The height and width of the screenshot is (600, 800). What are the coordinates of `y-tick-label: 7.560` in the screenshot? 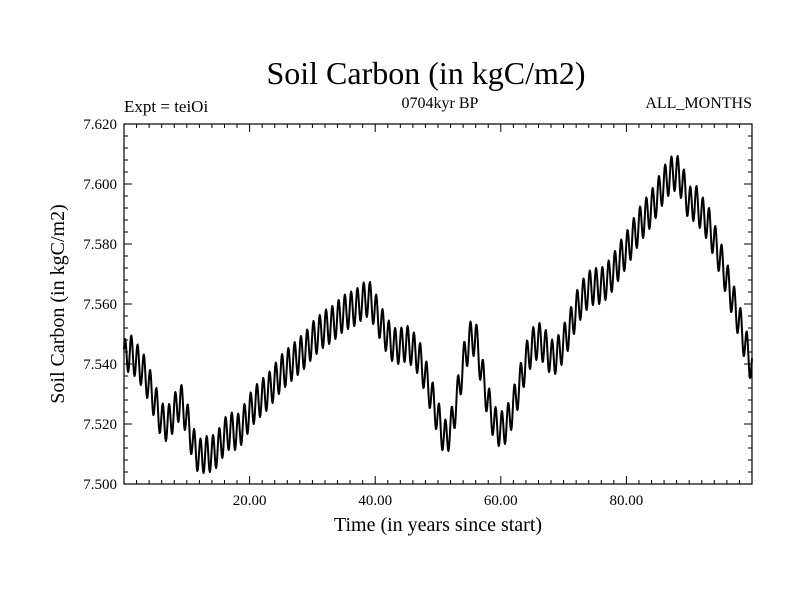 It's located at (100, 305).